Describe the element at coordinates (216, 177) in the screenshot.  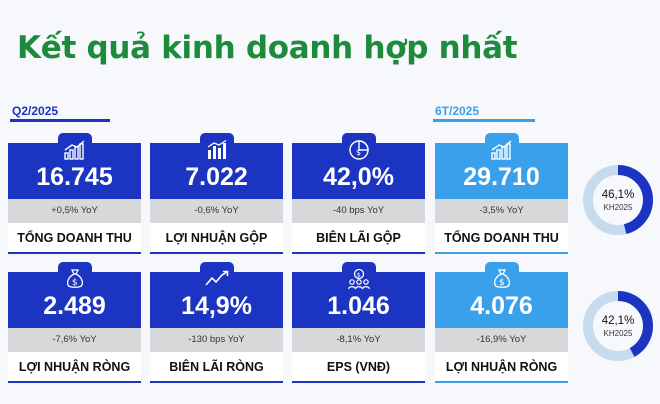
I see `kpi-value: 7.022` at that location.